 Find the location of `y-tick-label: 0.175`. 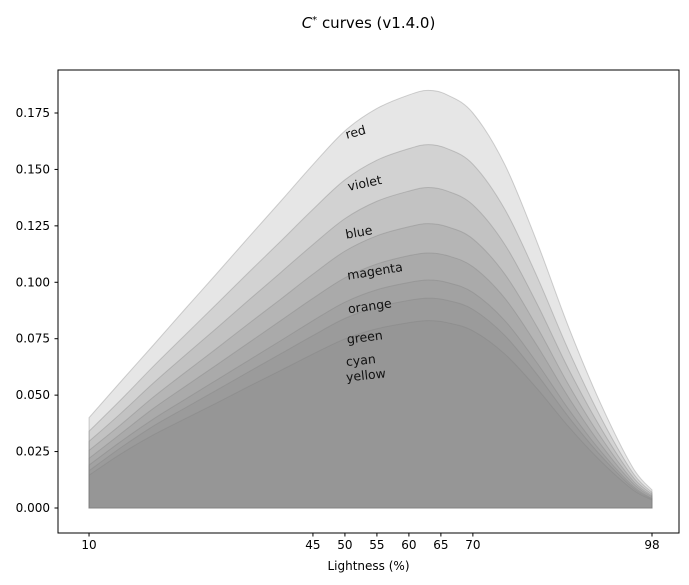

y-tick-label: 0.175 is located at coordinates (33, 113).